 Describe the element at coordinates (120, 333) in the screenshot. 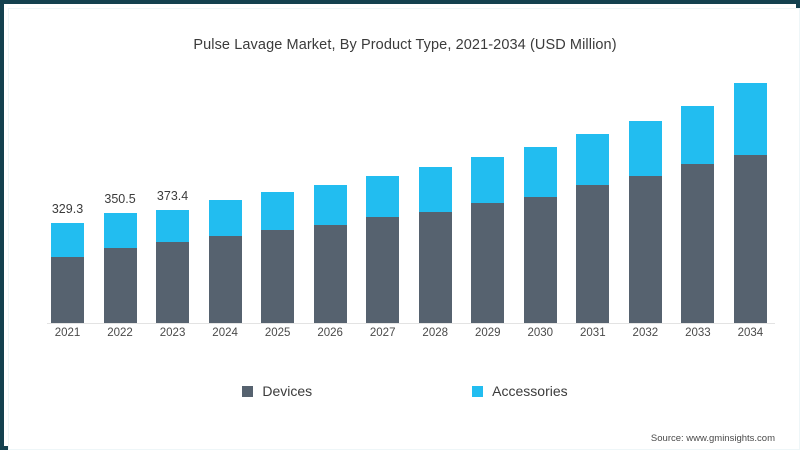

I see `x-axis-tick-label: 2022` at that location.